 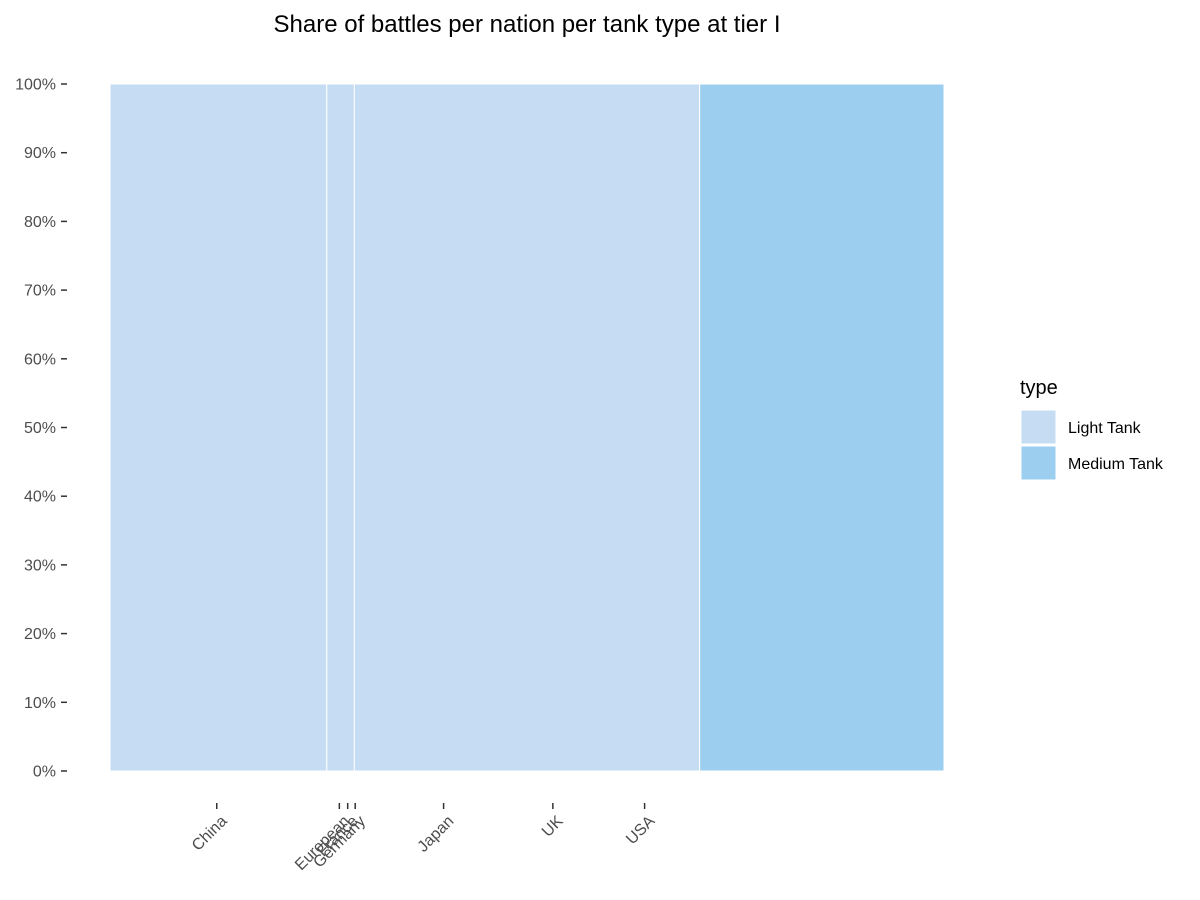 What do you see at coordinates (1116, 464) in the screenshot?
I see `legend-label: Medium Tank` at bounding box center [1116, 464].